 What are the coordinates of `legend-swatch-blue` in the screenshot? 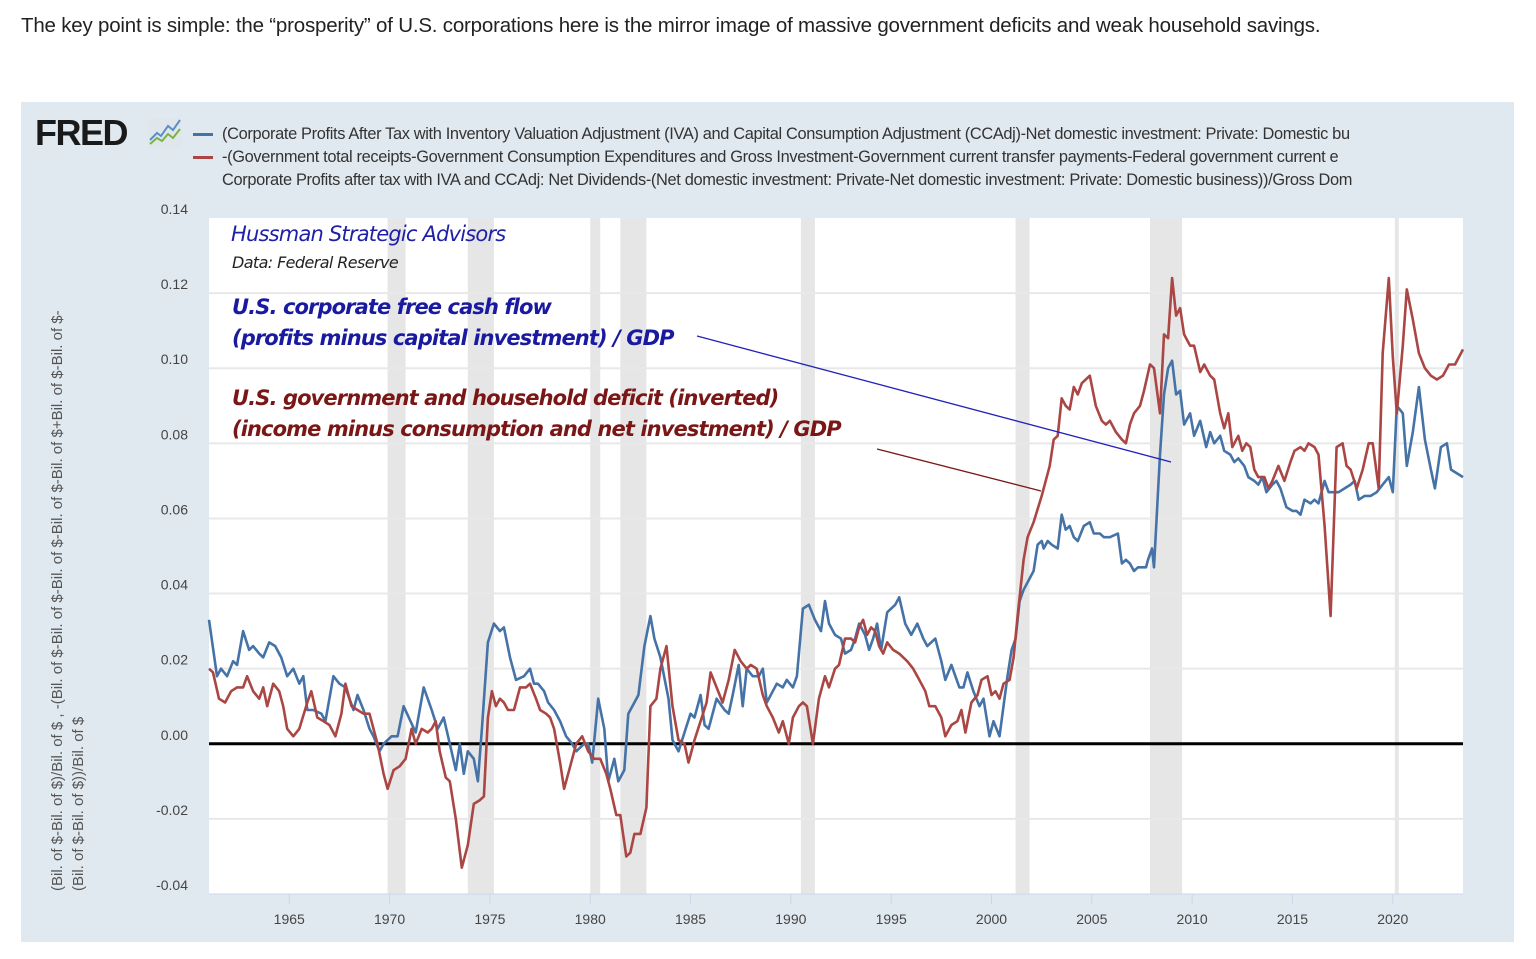 It's located at (203, 134).